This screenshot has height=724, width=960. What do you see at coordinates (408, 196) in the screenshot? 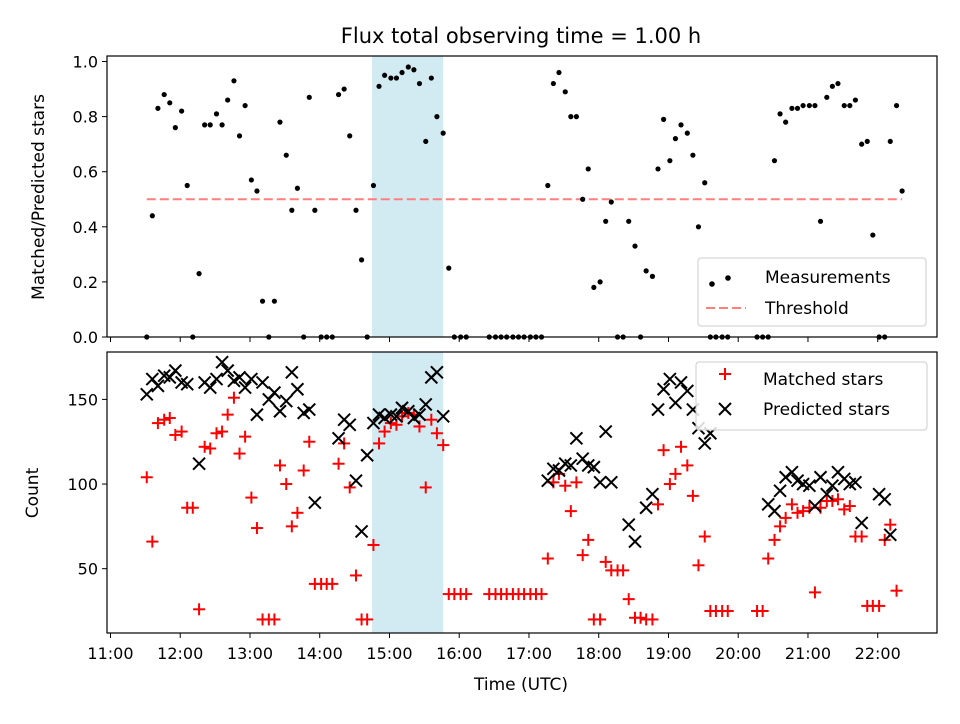
I see `top-highlight-span` at bounding box center [408, 196].